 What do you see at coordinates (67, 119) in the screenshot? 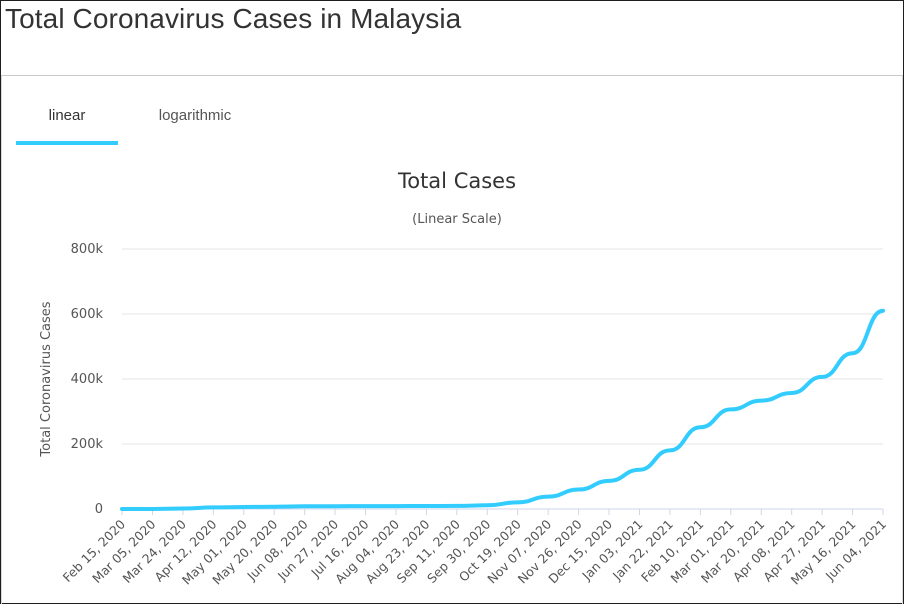
I see `tab-linear: linear` at bounding box center [67, 119].